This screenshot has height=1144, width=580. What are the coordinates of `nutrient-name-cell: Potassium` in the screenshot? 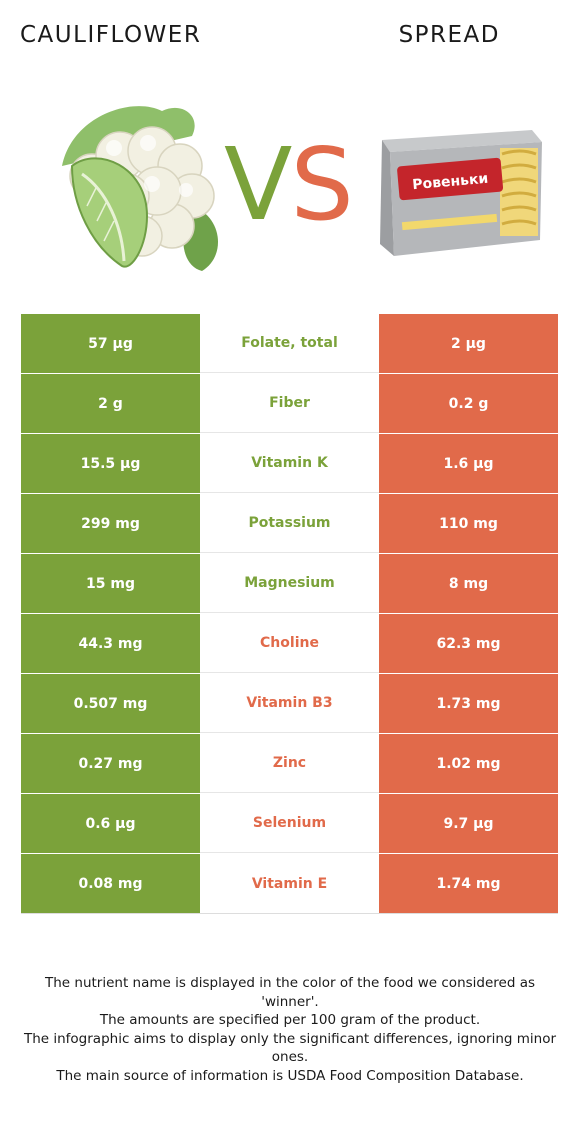 It's located at (289, 523).